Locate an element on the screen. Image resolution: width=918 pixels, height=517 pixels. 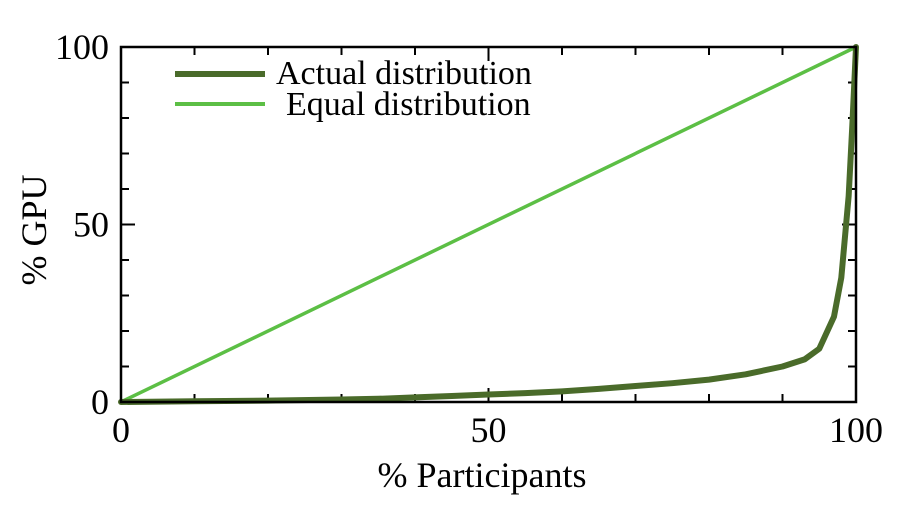
legend: Actual distribution Equal distribution is located at coordinates (353, 89).